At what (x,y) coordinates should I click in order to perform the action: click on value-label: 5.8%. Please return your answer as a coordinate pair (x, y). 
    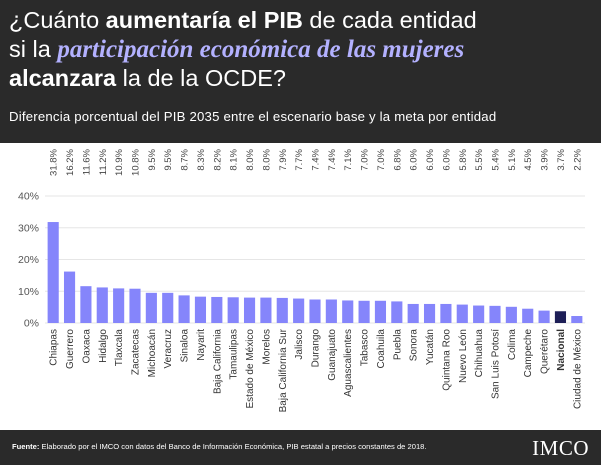
    Looking at the image, I should click on (463, 159).